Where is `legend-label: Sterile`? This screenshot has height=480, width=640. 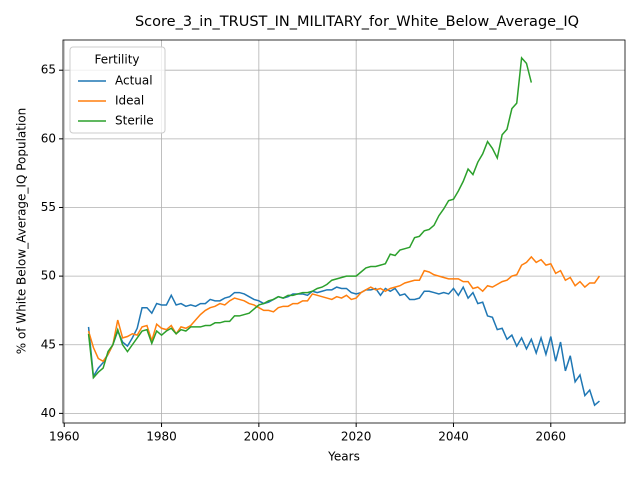
legend-label: Sterile is located at coordinates (134, 121).